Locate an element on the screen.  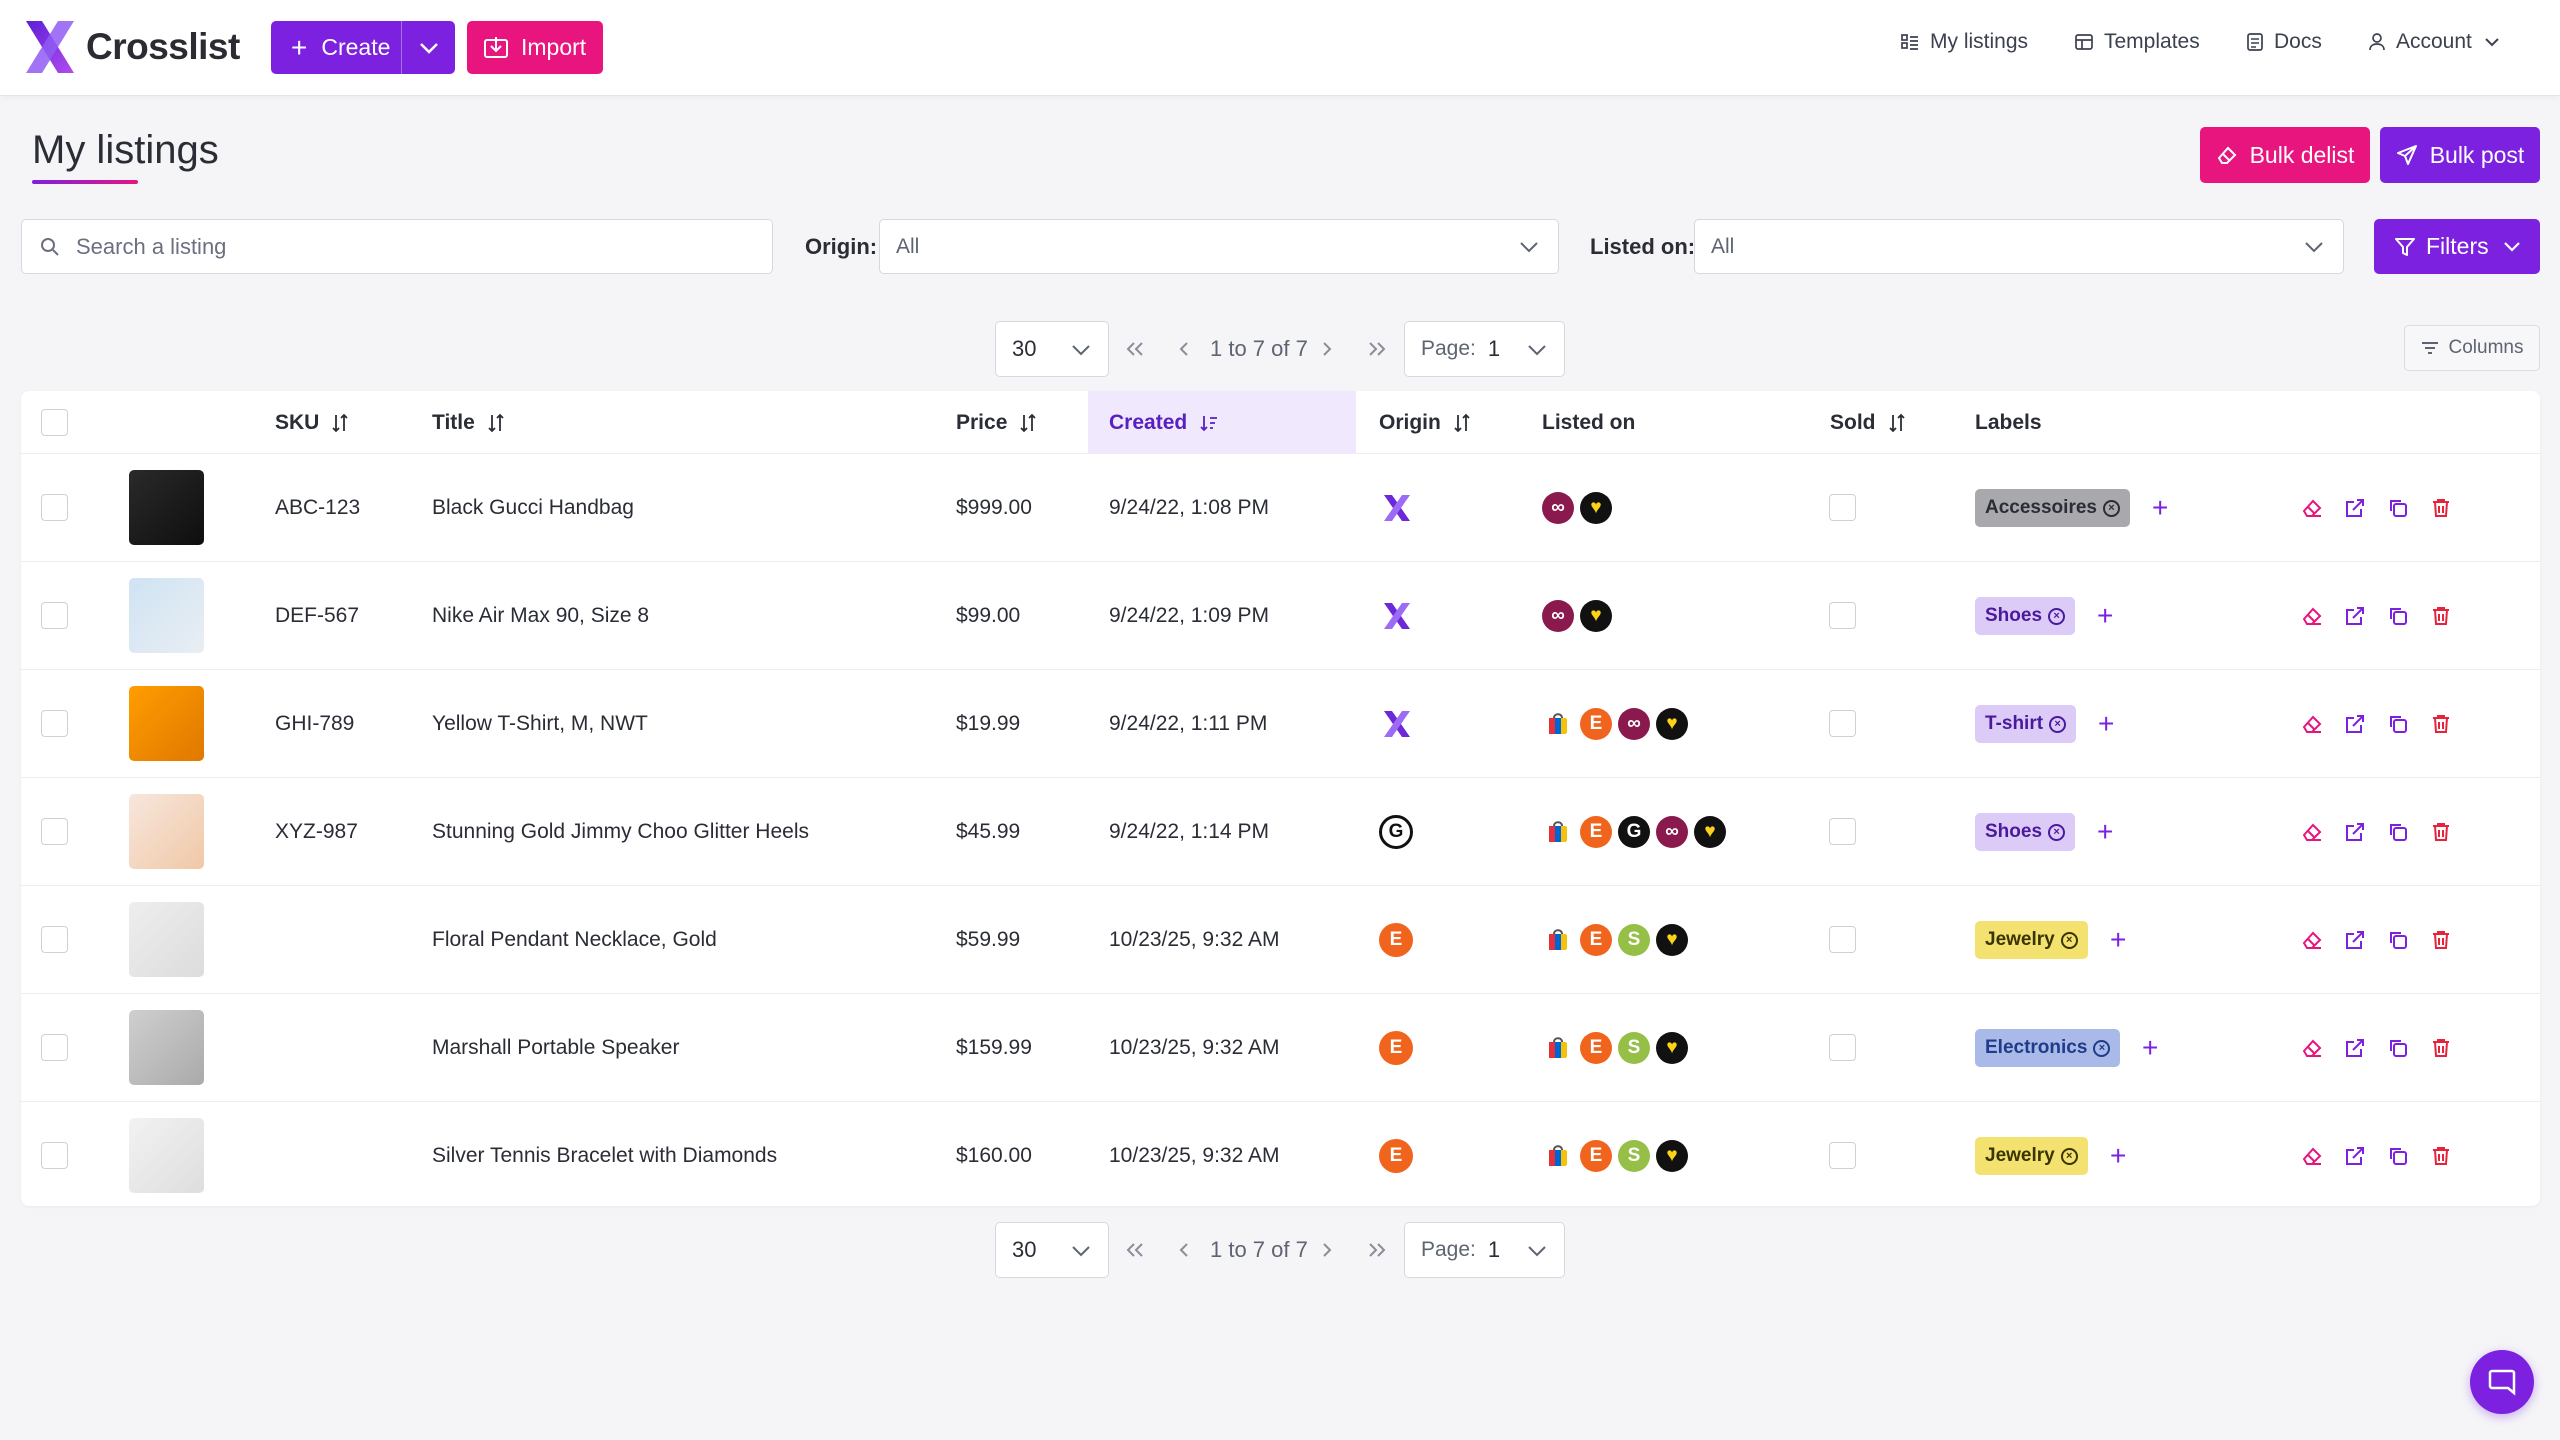
search-input is located at coordinates (401, 246).